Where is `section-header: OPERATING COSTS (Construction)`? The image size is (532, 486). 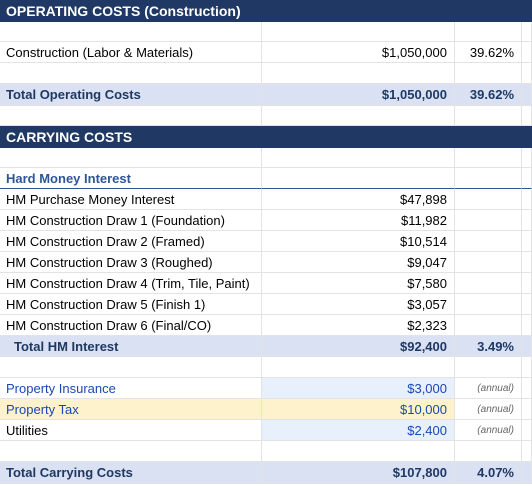
section-header: OPERATING COSTS (Construction) is located at coordinates (266, 11).